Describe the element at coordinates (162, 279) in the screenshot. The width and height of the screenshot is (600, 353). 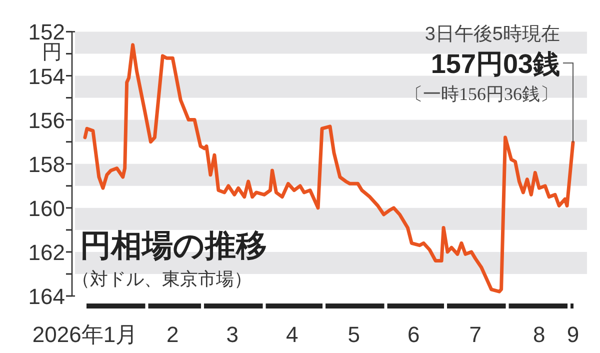
I see `text: （対ドル、東京市場）` at that location.